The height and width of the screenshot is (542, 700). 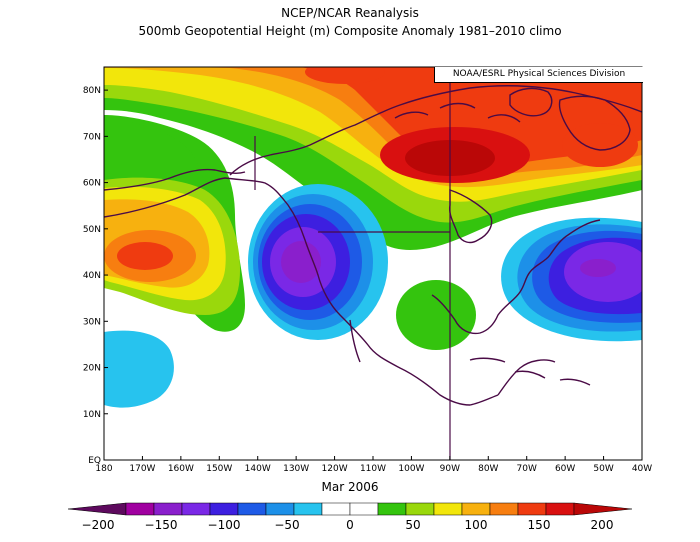 What do you see at coordinates (412, 525) in the screenshot?
I see `colorbar-label: 50` at bounding box center [412, 525].